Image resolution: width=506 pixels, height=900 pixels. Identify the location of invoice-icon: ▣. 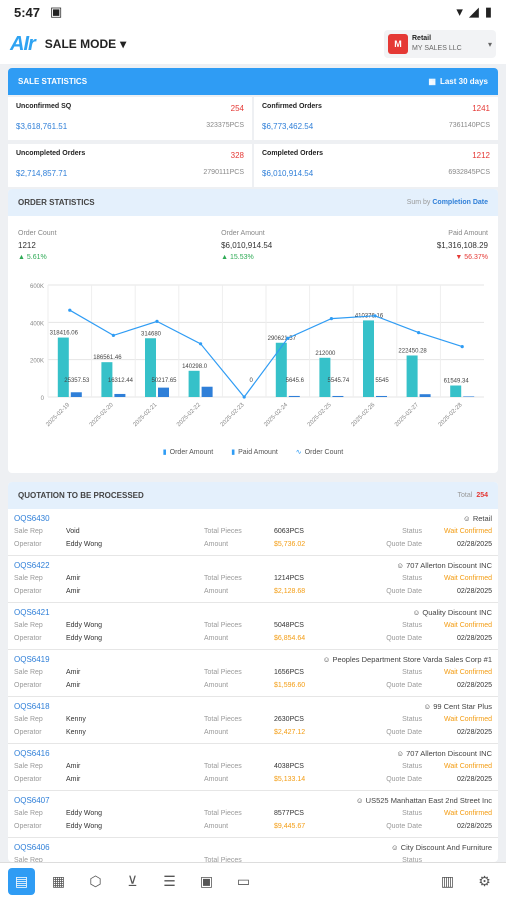
(206, 881).